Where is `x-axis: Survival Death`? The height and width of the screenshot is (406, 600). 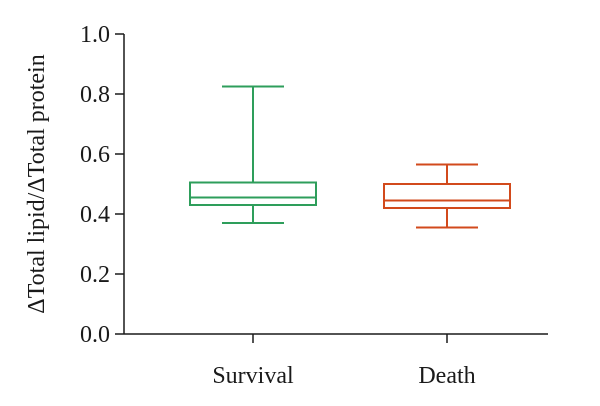 x-axis: Survival Death is located at coordinates (336, 361).